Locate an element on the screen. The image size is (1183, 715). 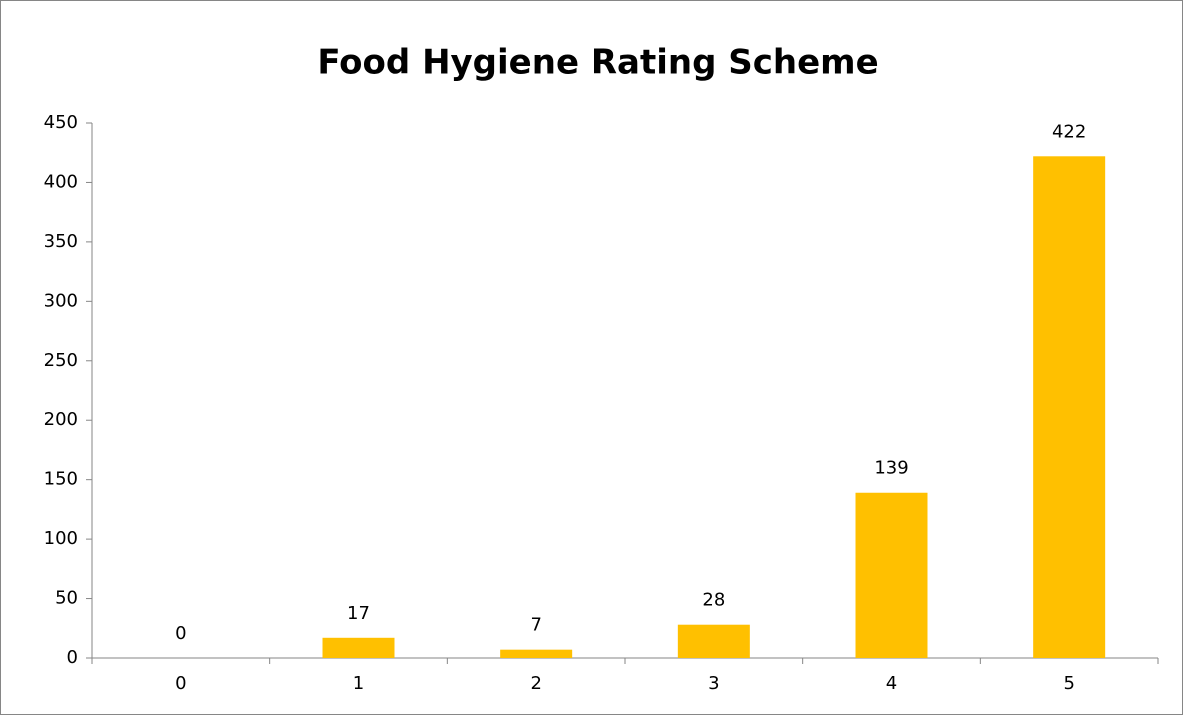
x-tick-label: 0 is located at coordinates (180, 683).